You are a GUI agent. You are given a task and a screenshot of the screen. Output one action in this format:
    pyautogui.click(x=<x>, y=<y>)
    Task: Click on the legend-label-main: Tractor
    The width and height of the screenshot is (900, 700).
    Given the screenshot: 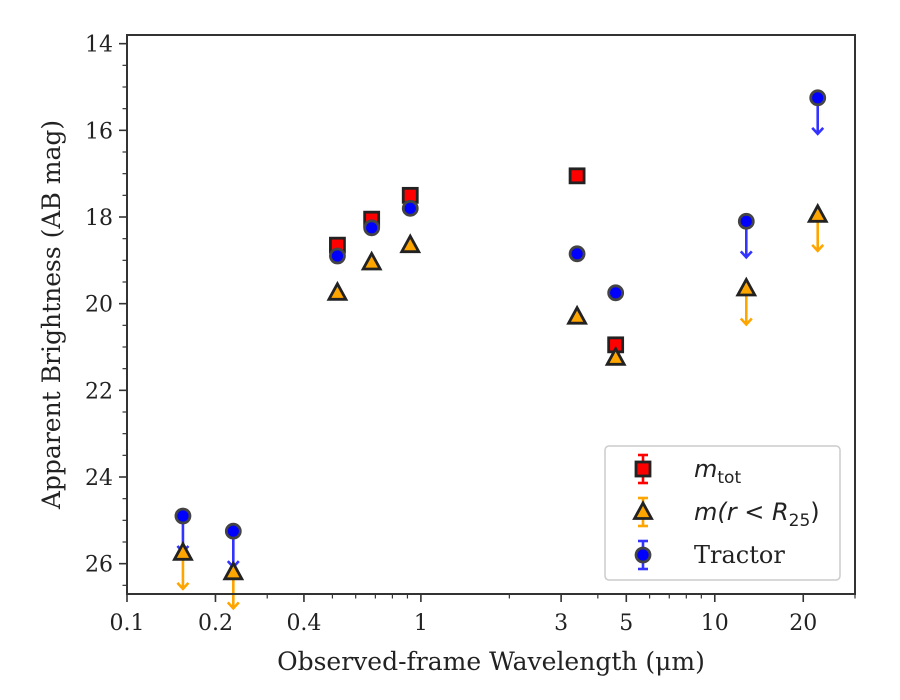 What is the action you would take?
    pyautogui.click(x=739, y=555)
    